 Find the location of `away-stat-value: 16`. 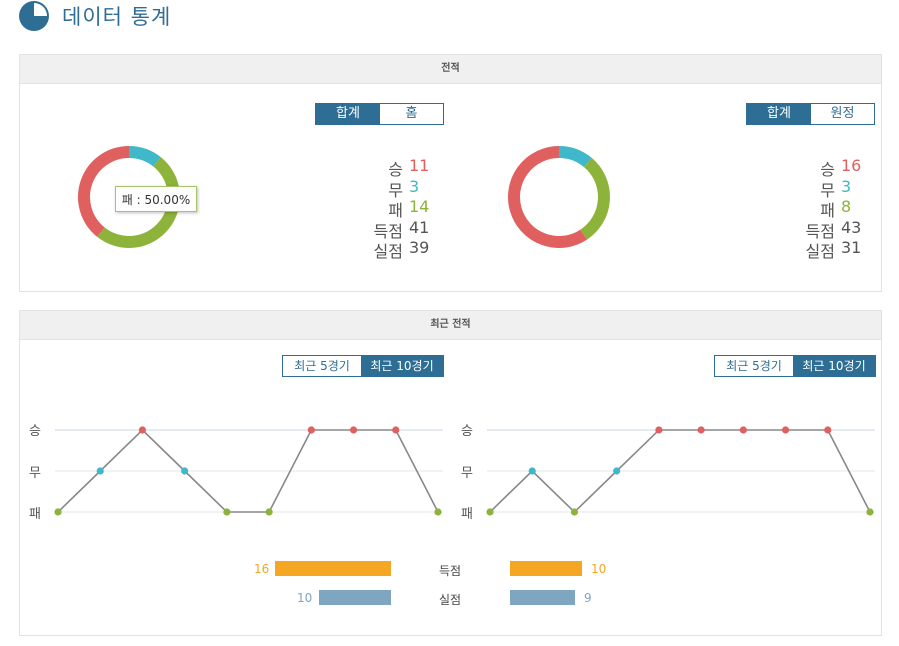

away-stat-value: 16 is located at coordinates (851, 165).